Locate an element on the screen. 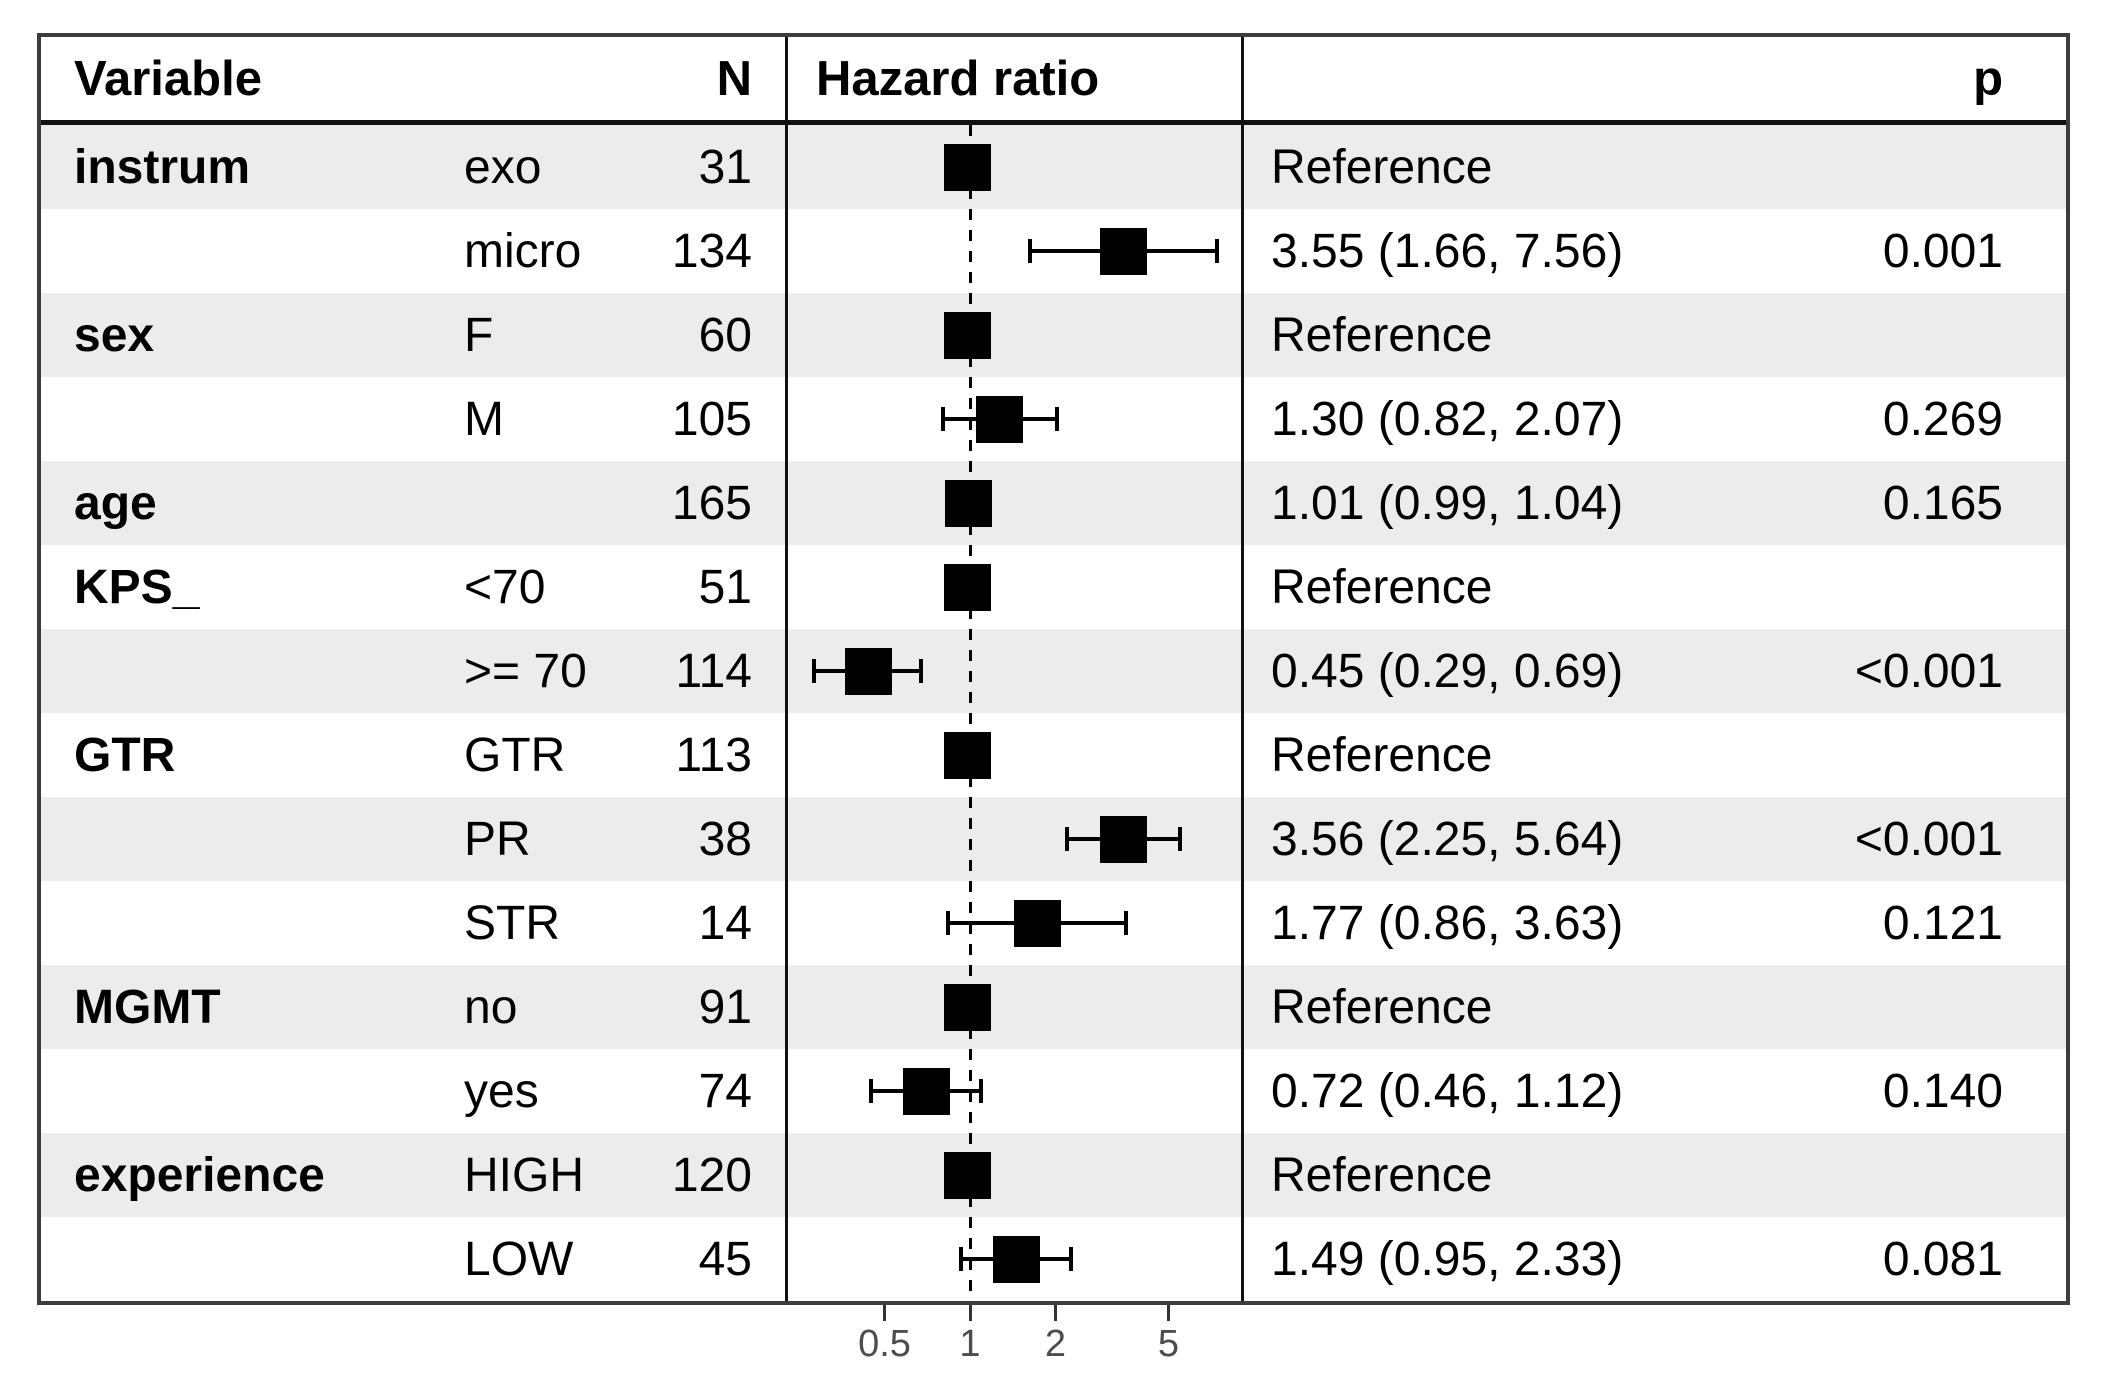 This screenshot has height=1386, width=2128. cell-estimate: 1.77 (0.86, 3.63) is located at coordinates (1447, 923).